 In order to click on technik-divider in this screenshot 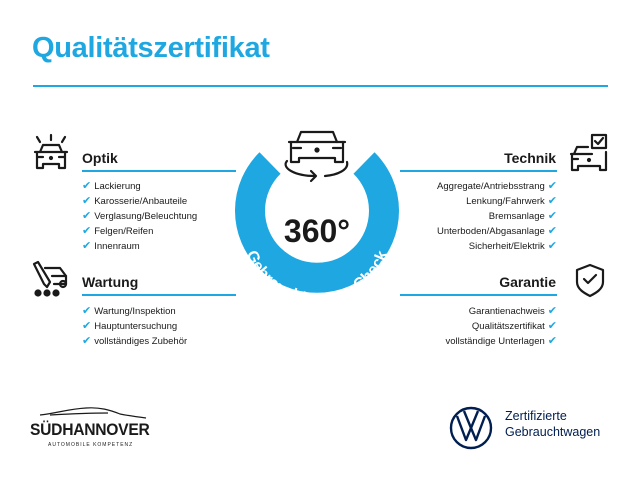, I will do `click(478, 171)`.